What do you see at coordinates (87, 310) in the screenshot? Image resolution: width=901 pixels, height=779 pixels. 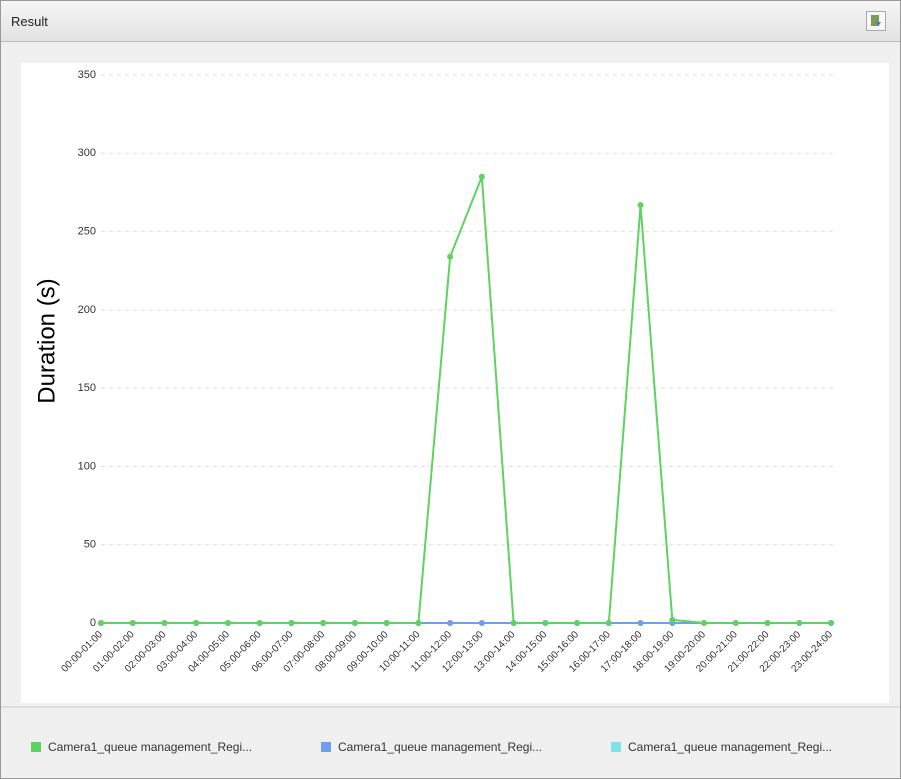 I see `y-tick-label: 200` at bounding box center [87, 310].